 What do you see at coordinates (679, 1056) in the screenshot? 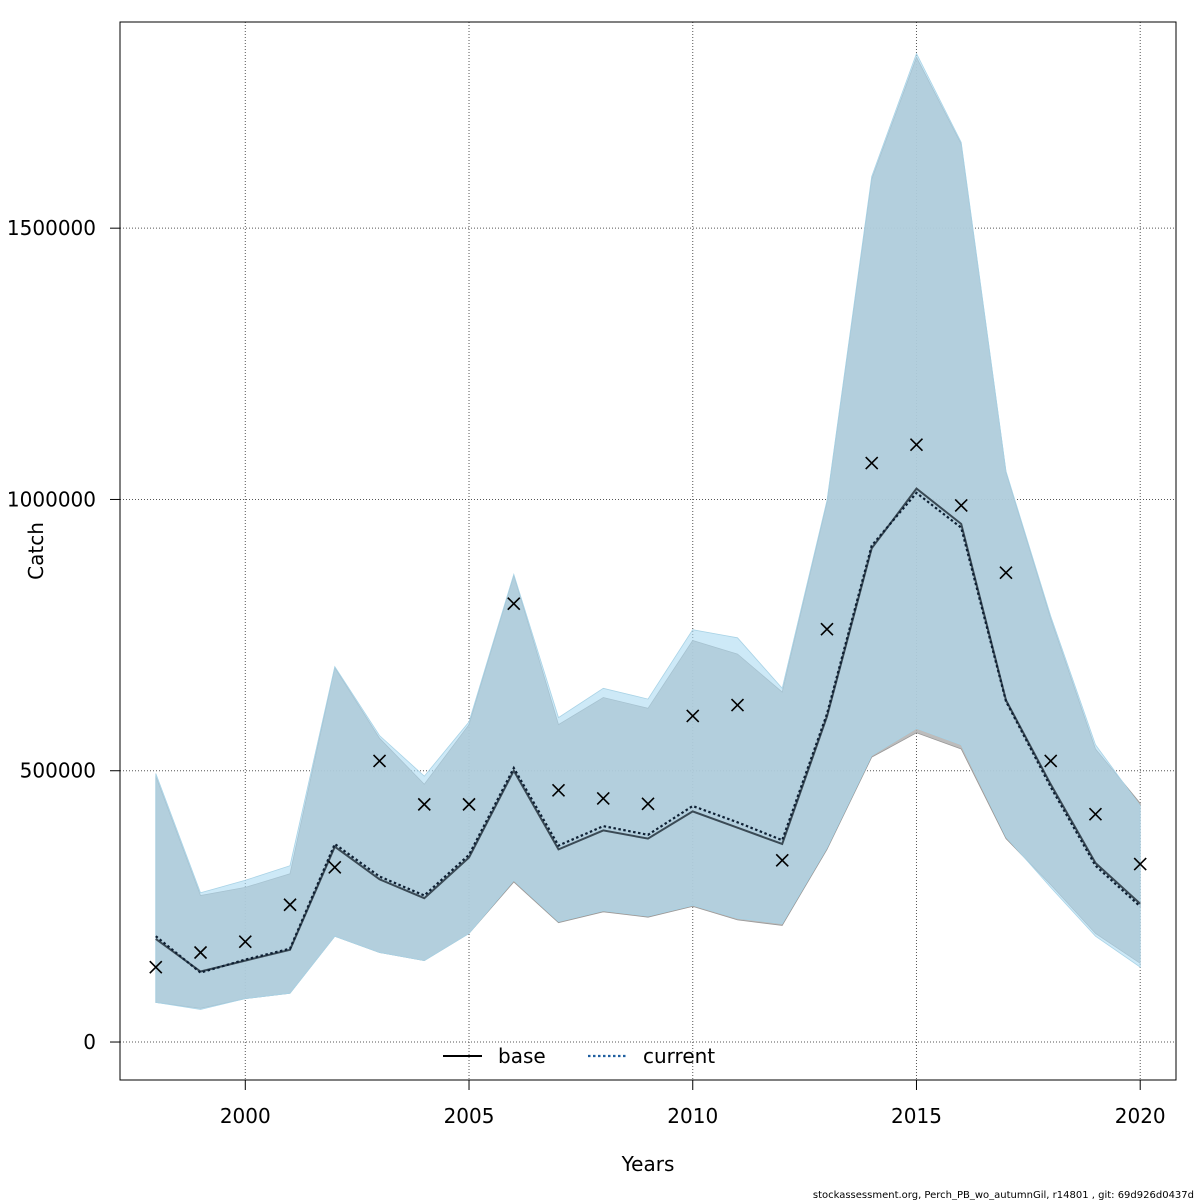
I see `legend-label-current: current` at bounding box center [679, 1056].